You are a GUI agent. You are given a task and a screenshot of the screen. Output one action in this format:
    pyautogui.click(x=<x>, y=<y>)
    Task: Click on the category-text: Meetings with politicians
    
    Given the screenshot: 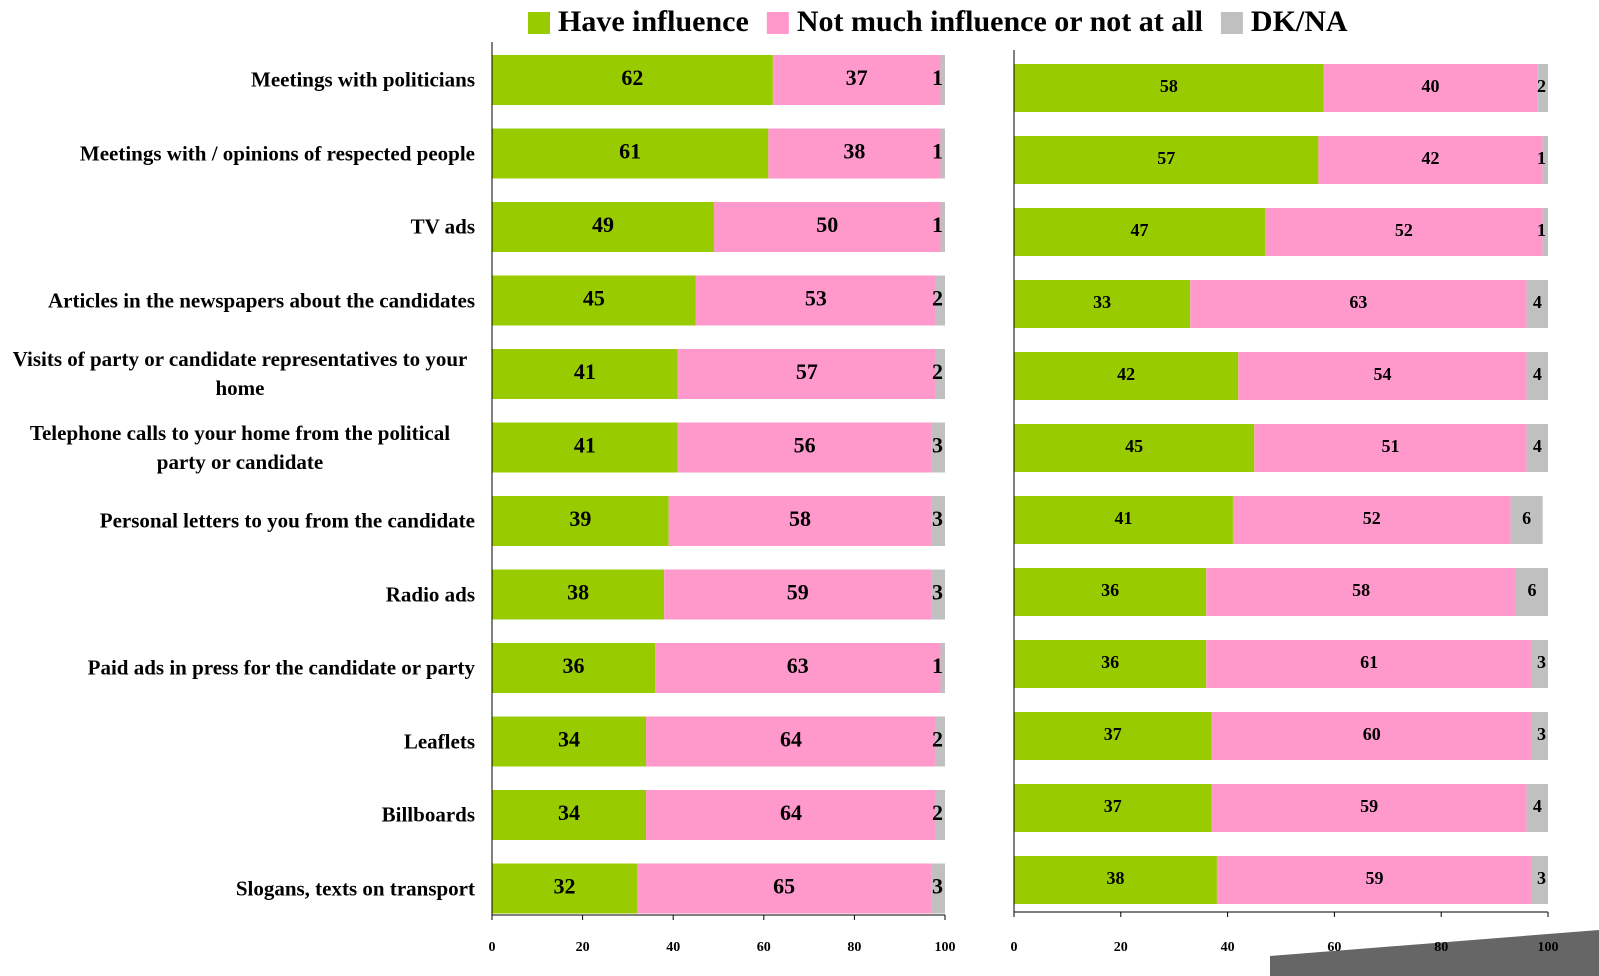 What is the action you would take?
    pyautogui.click(x=363, y=79)
    